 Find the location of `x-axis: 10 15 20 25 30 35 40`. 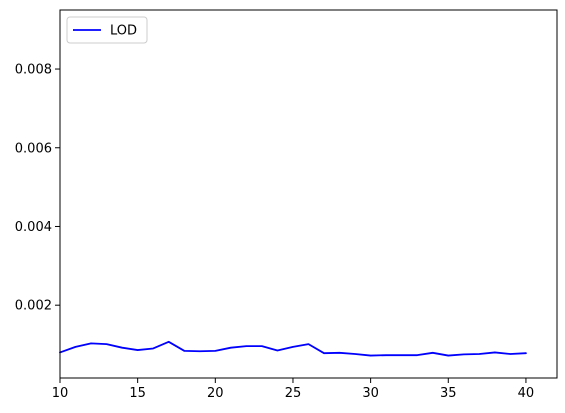

x-axis: 10 15 20 25 30 35 40 is located at coordinates (293, 389).